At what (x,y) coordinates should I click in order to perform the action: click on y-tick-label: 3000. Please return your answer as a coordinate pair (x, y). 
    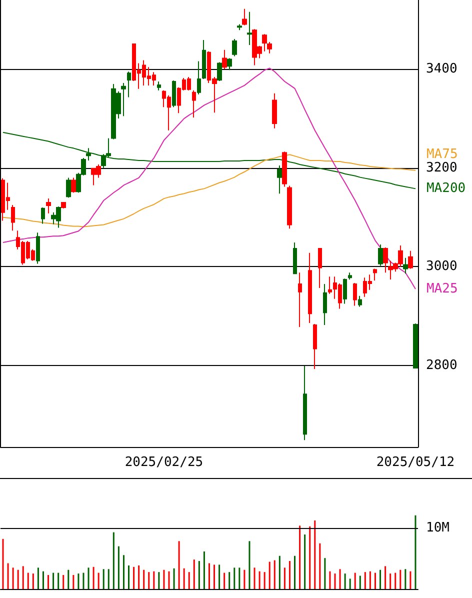
    Looking at the image, I should click on (442, 266).